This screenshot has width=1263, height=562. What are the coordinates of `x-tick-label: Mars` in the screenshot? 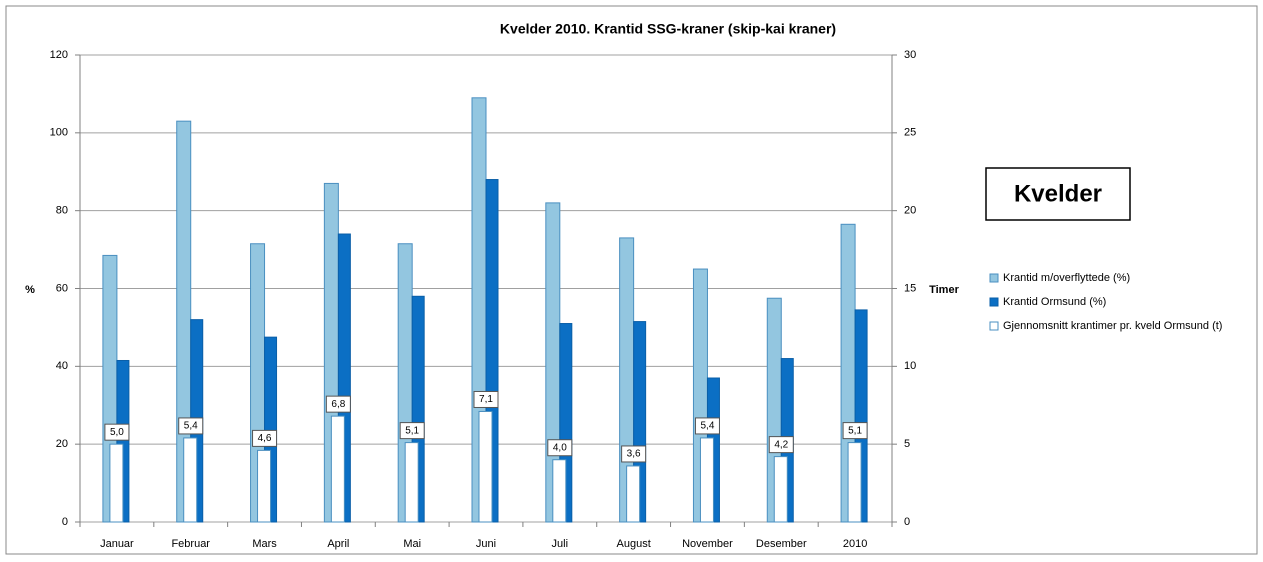 It's located at (264, 544).